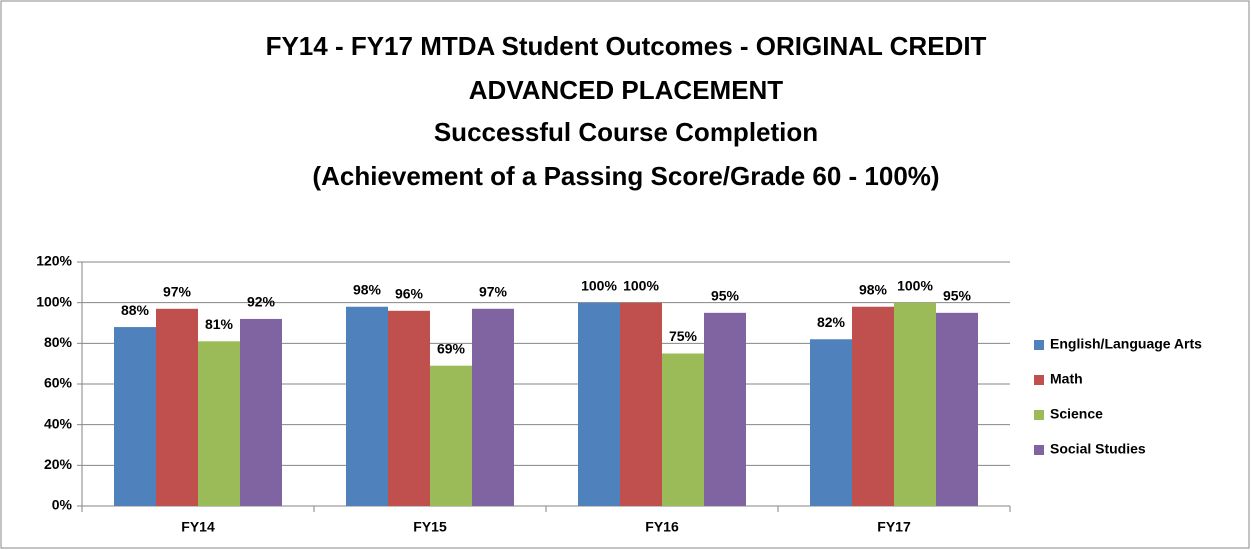  What do you see at coordinates (1126, 344) in the screenshot?
I see `legend-label: English/Language Arts` at bounding box center [1126, 344].